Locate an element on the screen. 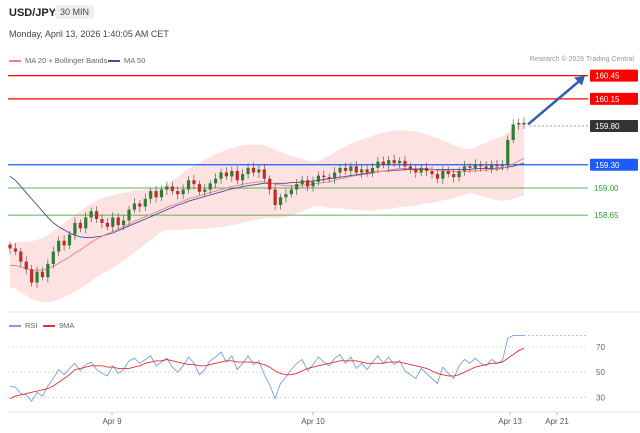 Image resolution: width=640 pixels, height=433 pixels. x-tick-label: Apr 21 is located at coordinates (557, 421).